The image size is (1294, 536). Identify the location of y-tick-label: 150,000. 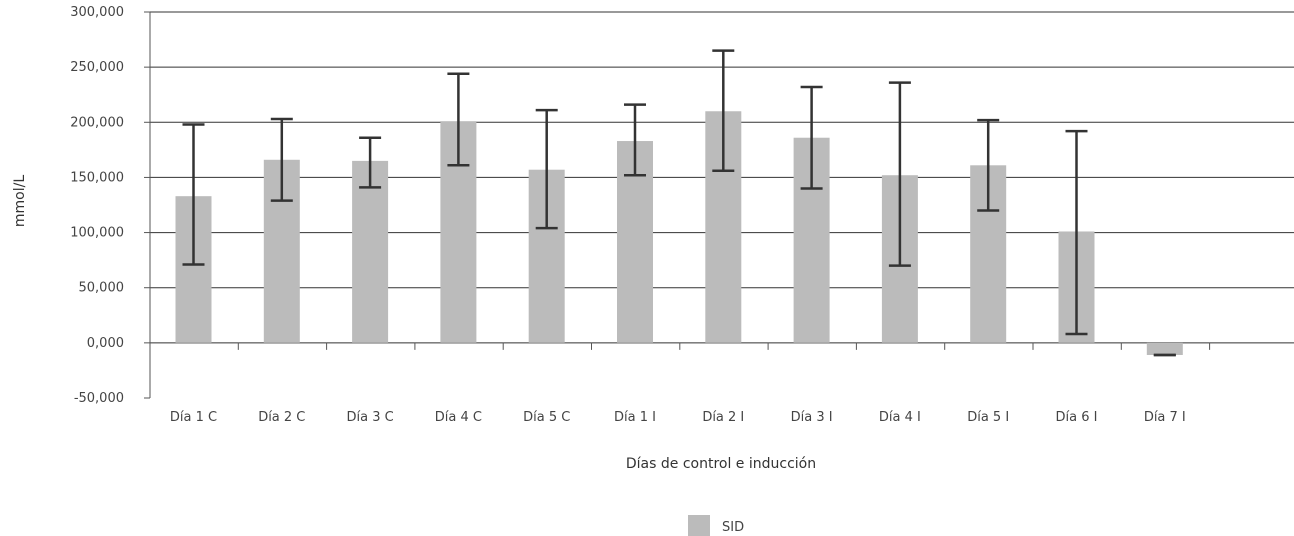
(97, 177).